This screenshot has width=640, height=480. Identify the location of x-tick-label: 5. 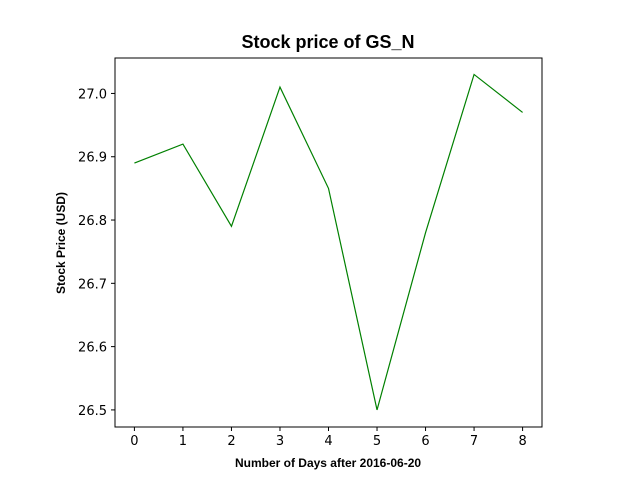
(377, 441).